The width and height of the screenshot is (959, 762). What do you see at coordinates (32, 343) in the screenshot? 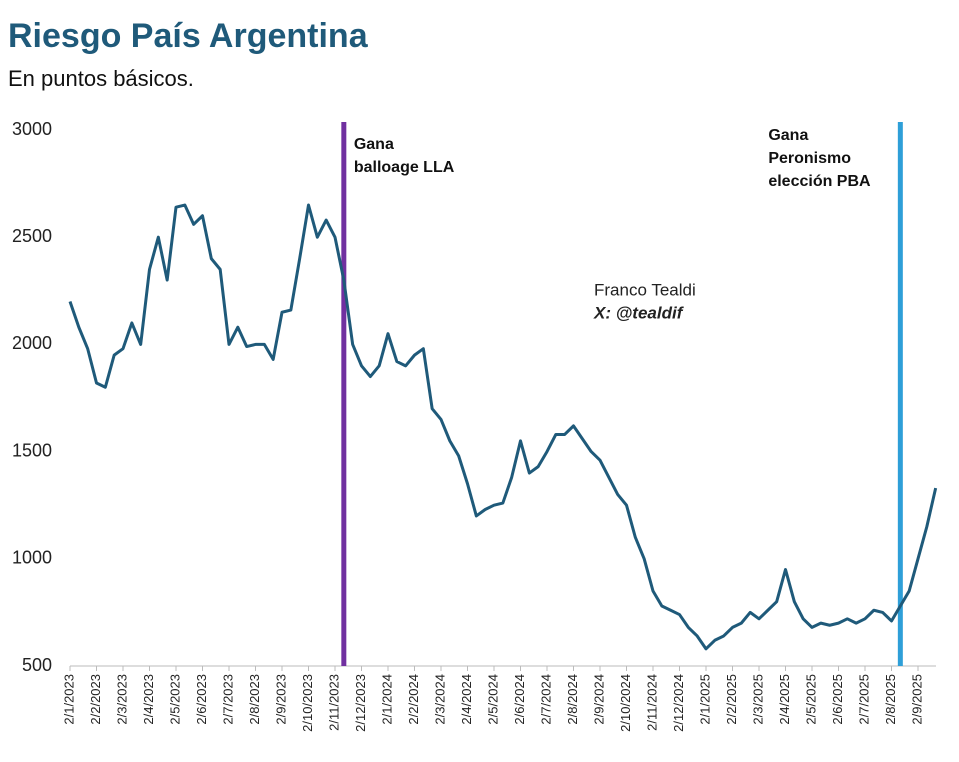
I see `y-tick-label: 2000` at bounding box center [32, 343].